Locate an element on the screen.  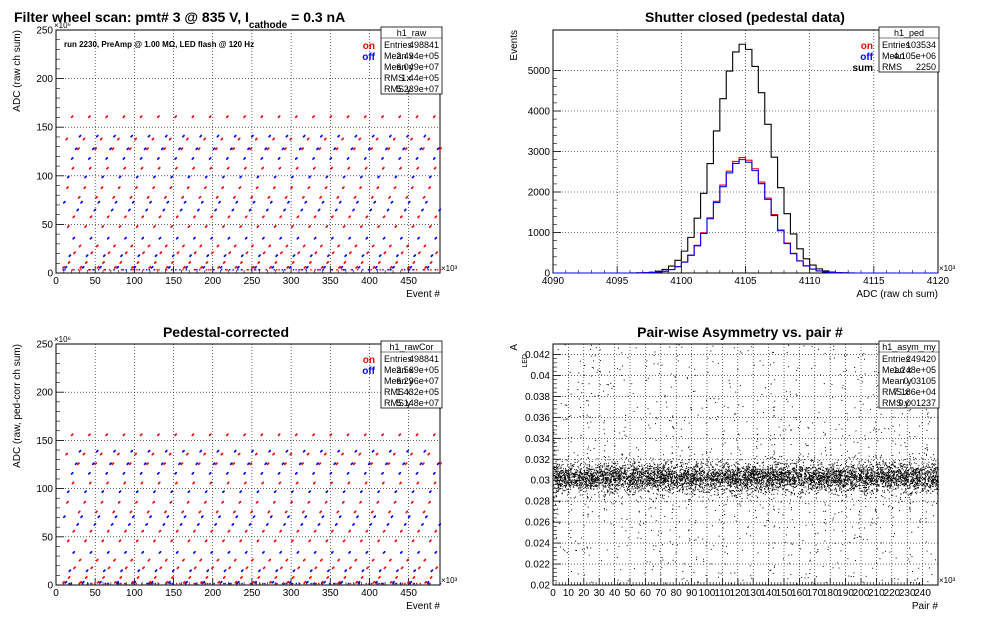
stats-key: Mean is located at coordinates (893, 56).